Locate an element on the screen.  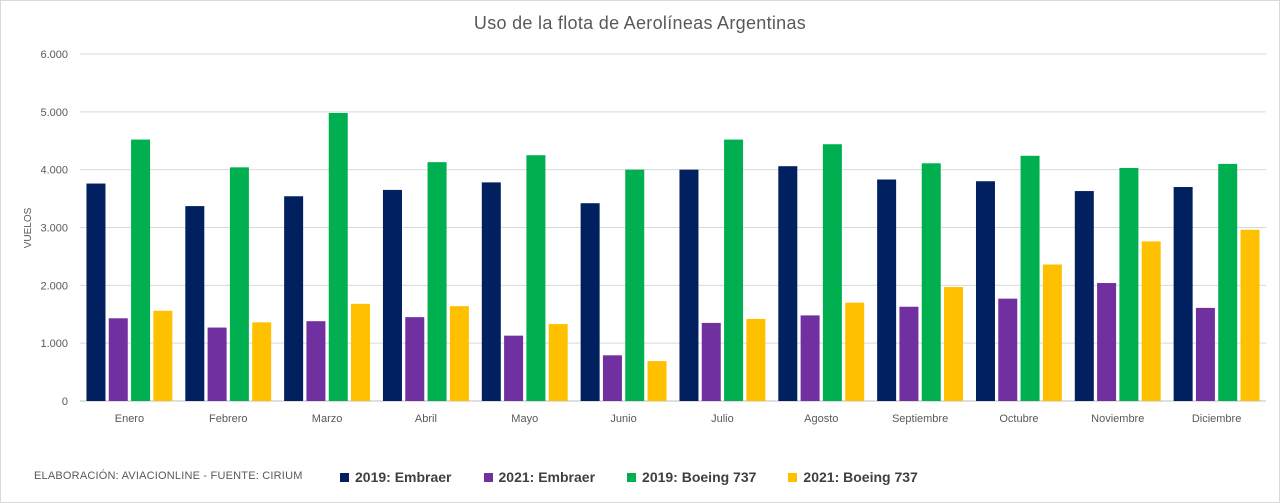
x-tick-label: Enero is located at coordinates (129, 419).